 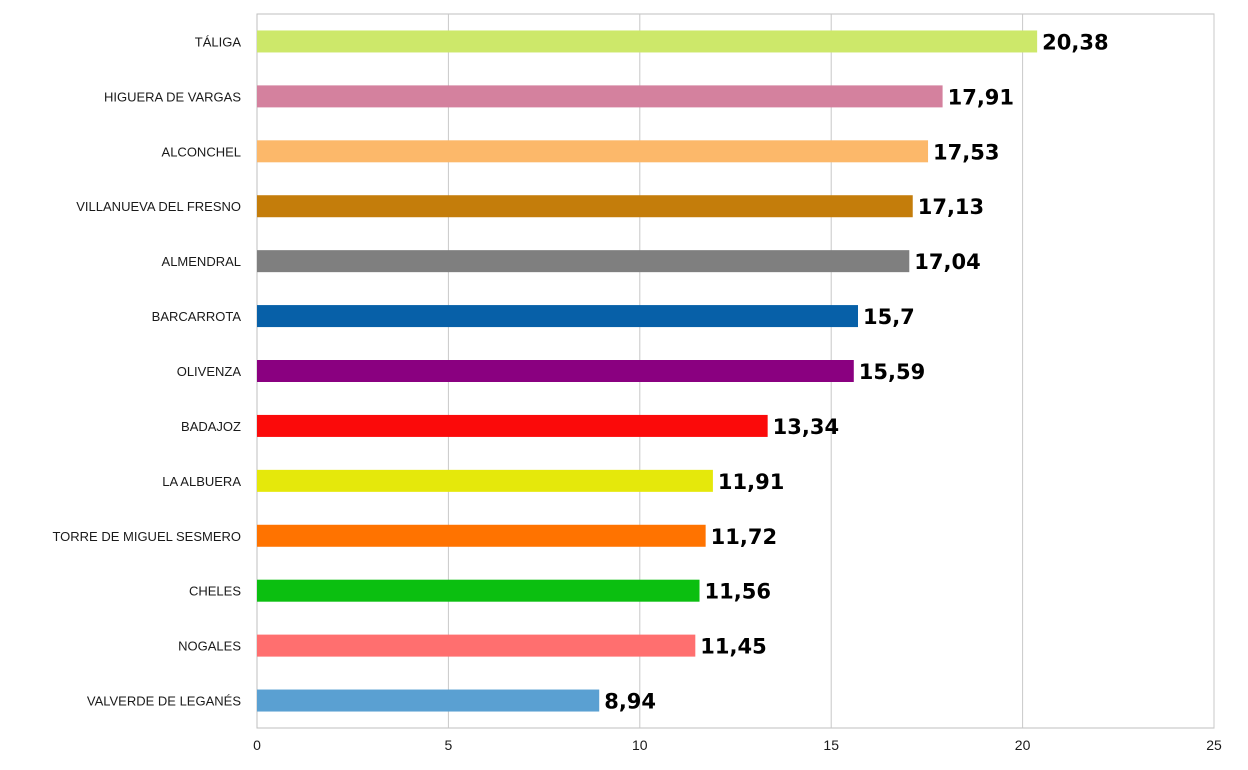 I want to click on category-label: TORRE DE MIGUEL SESMERO, so click(x=146, y=536).